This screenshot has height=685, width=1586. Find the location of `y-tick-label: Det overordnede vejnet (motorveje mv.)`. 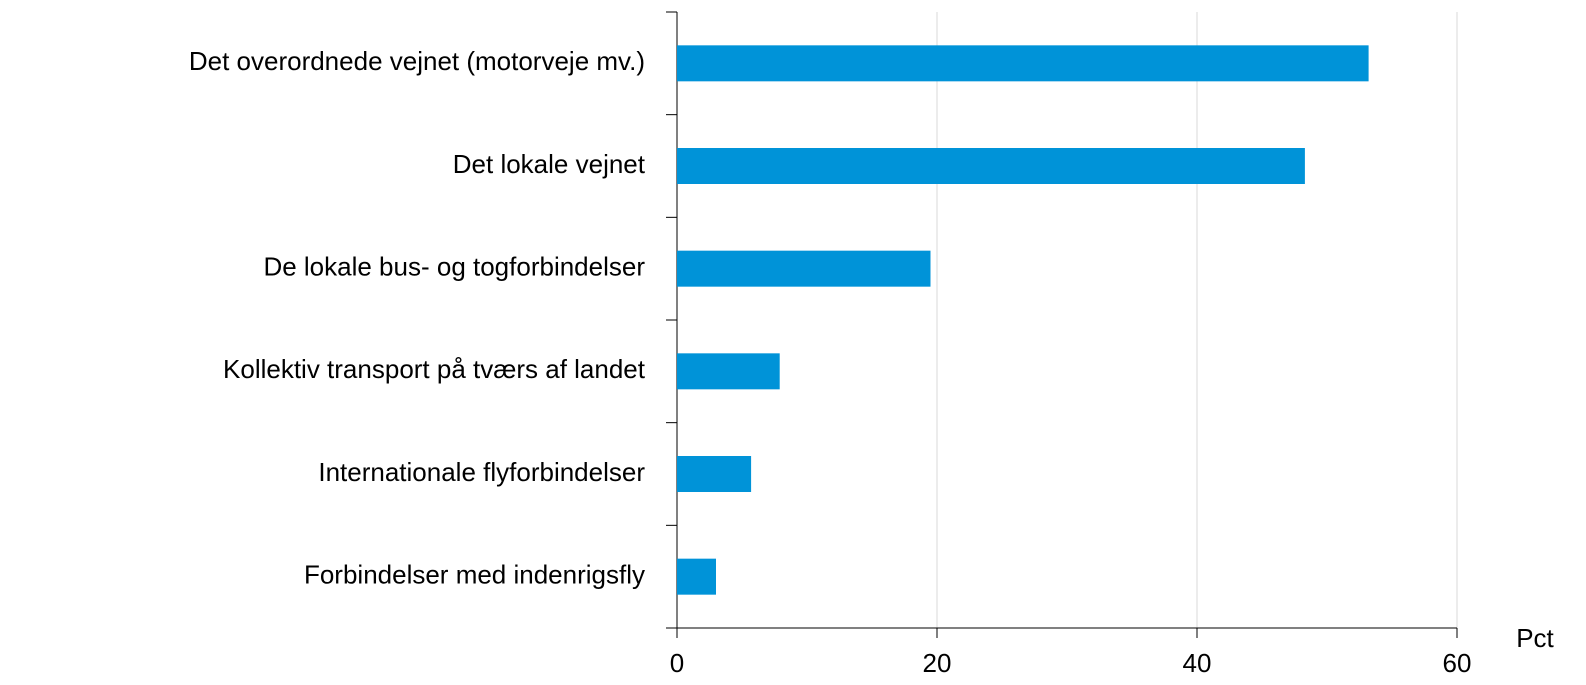

y-tick-label: Det overordnede vejnet (motorveje mv.) is located at coordinates (417, 61).